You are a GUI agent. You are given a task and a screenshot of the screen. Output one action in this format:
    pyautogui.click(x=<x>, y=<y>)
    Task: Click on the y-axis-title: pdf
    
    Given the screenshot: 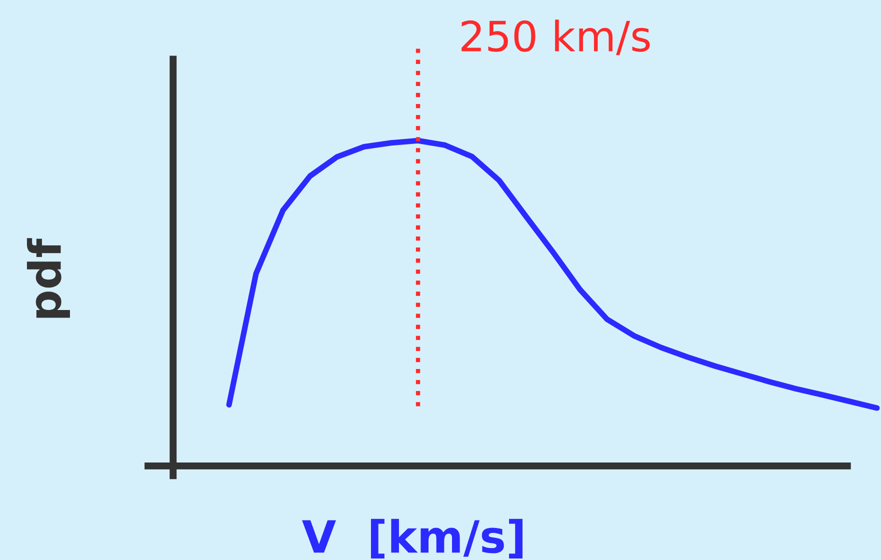 What is the action you would take?
    pyautogui.click(x=48, y=278)
    